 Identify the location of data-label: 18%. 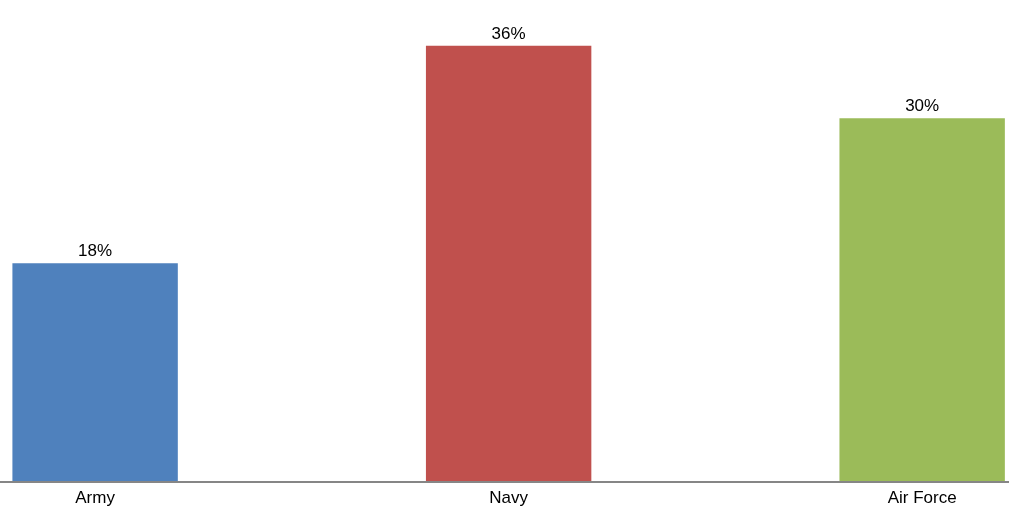
(95, 251).